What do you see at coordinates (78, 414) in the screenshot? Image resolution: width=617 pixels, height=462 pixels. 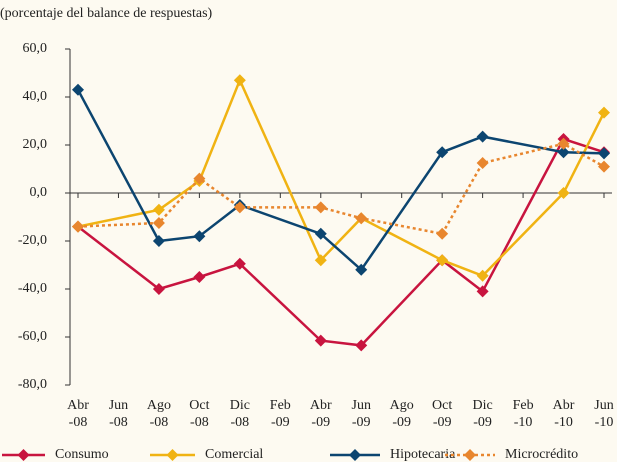 I see `x-tick-label: Abr -08` at bounding box center [78, 414].